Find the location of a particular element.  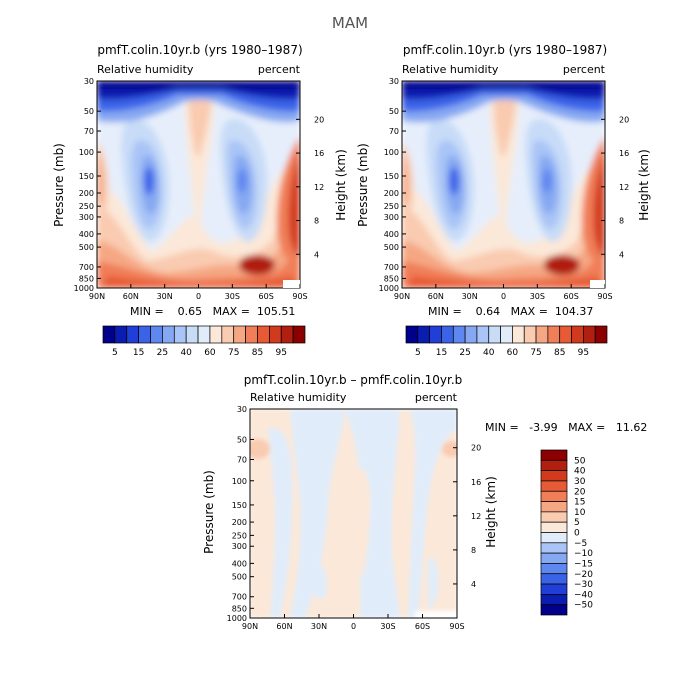

panel-2-colorbar: 5 15 25 40 60 75 85 95 is located at coordinates (506, 341).